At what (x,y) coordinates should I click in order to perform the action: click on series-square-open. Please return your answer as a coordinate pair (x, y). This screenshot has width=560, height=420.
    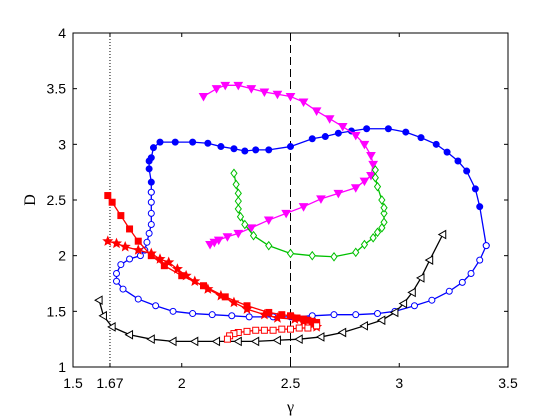
    Looking at the image, I should click on (272, 332).